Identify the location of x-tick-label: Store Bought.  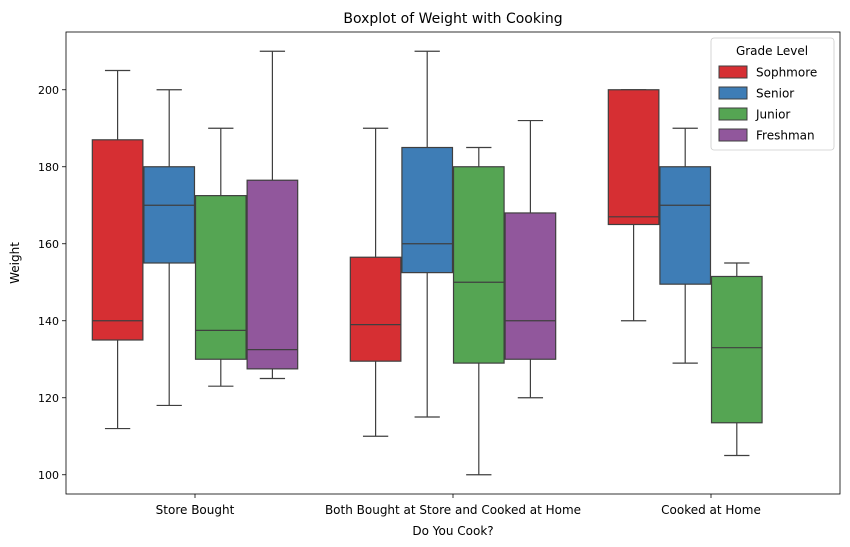
(195, 510).